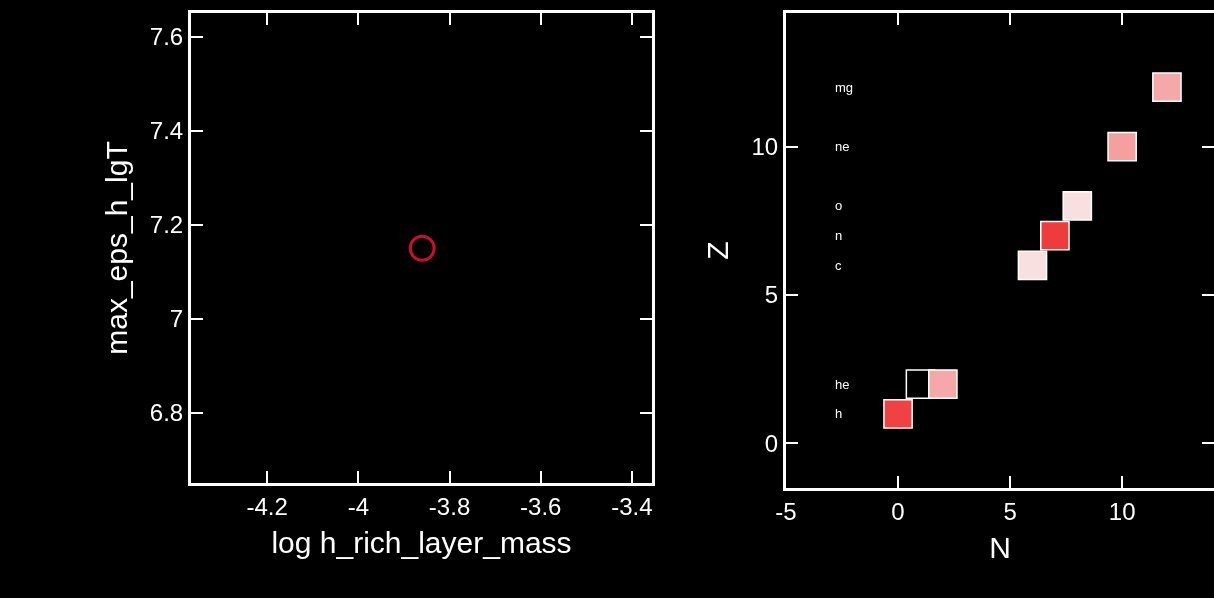 The height and width of the screenshot is (598, 1214). I want to click on annotation: o, so click(839, 205).